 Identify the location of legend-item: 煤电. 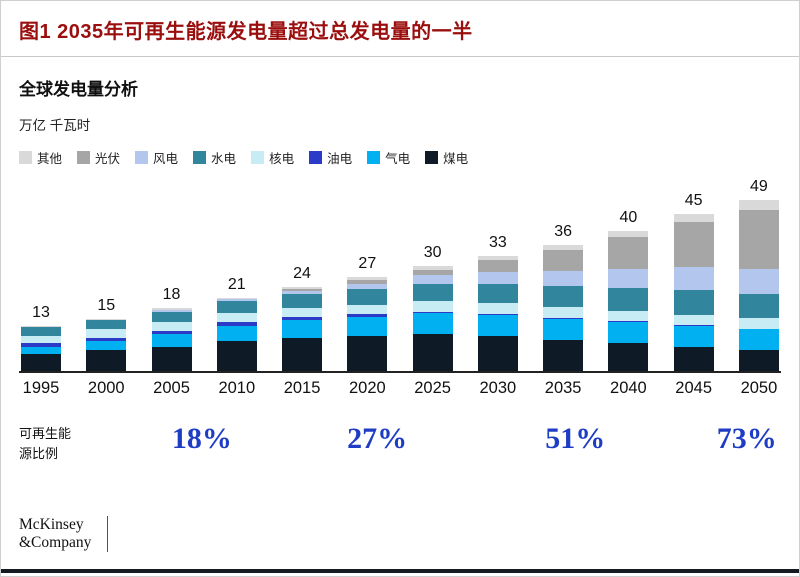
(446, 157).